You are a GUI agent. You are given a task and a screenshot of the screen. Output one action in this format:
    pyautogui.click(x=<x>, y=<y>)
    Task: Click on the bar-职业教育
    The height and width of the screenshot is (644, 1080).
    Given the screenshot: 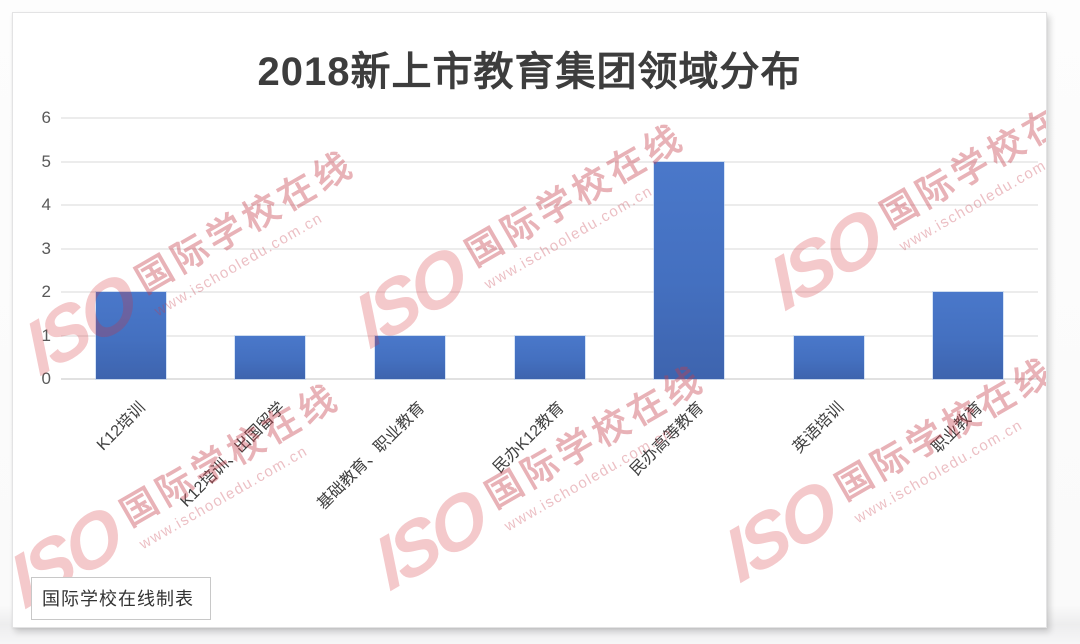 What is the action you would take?
    pyautogui.click(x=968, y=335)
    